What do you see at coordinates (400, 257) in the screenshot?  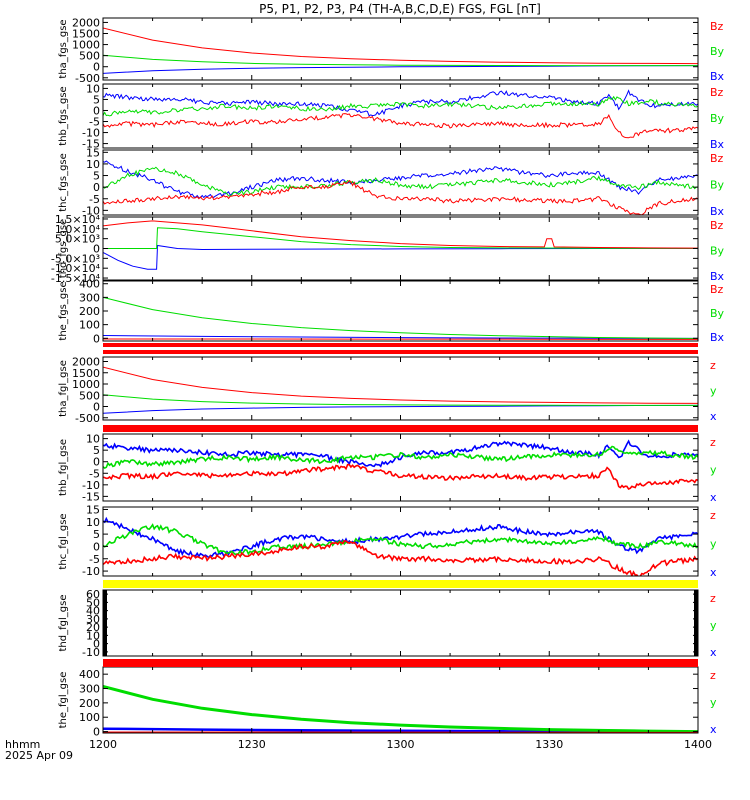 I see `series-Bx-thd_fgs_gse` at bounding box center [400, 257].